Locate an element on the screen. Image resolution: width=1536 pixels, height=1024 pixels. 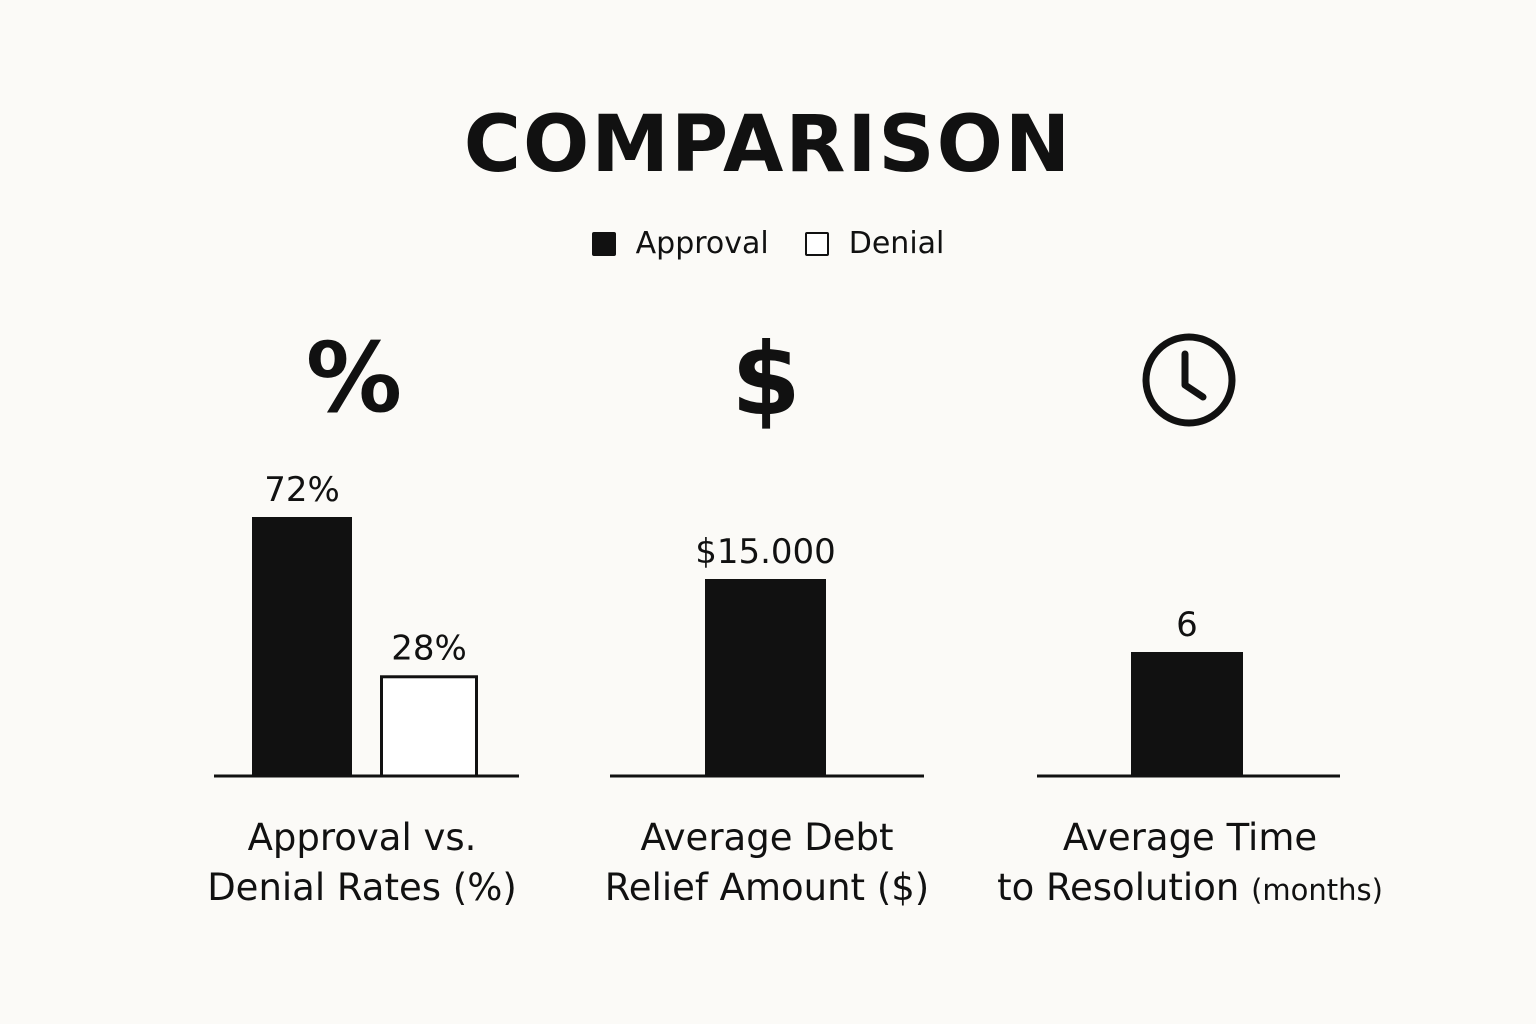
dollar-icon: $ is located at coordinates (766, 379).